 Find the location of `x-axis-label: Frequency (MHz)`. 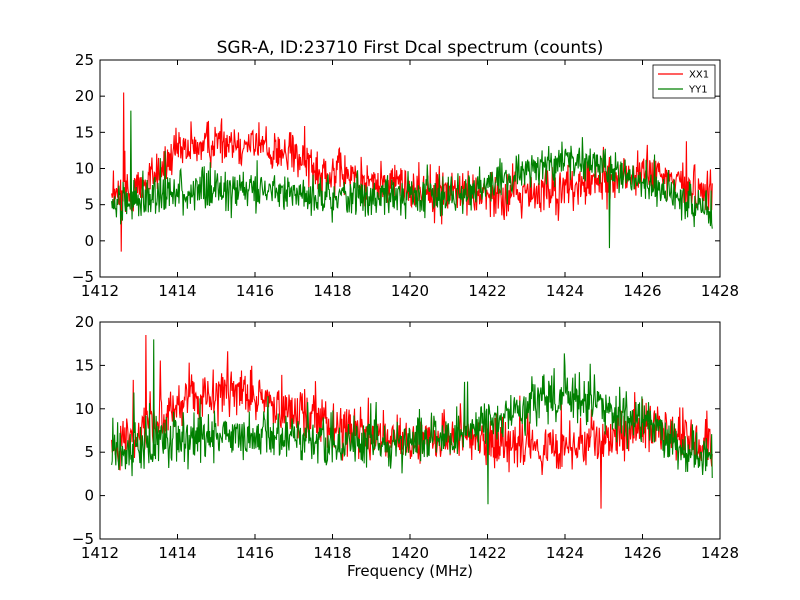

x-axis-label: Frequency (MHz) is located at coordinates (410, 571).